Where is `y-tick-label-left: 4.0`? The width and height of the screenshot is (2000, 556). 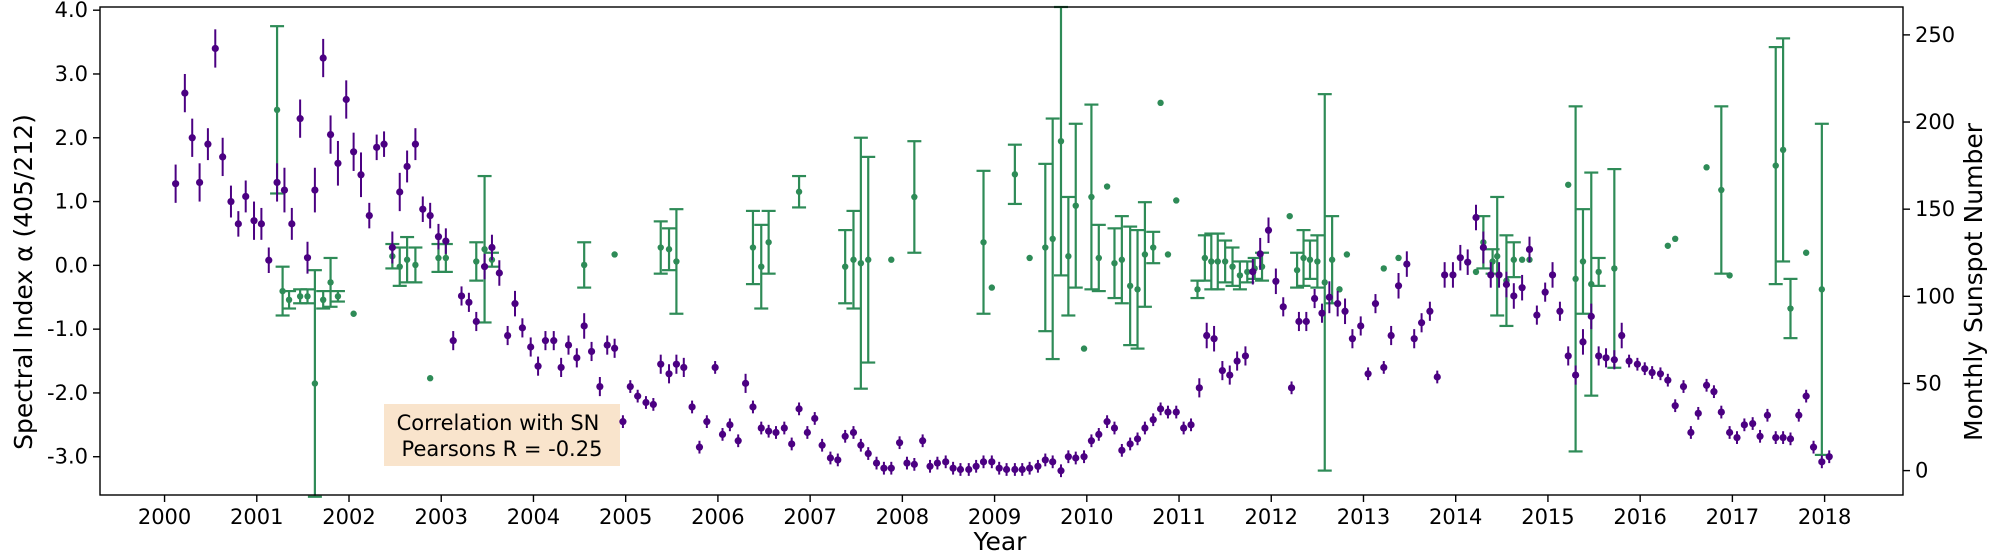
y-tick-label-left: 4.0 is located at coordinates (71, 11).